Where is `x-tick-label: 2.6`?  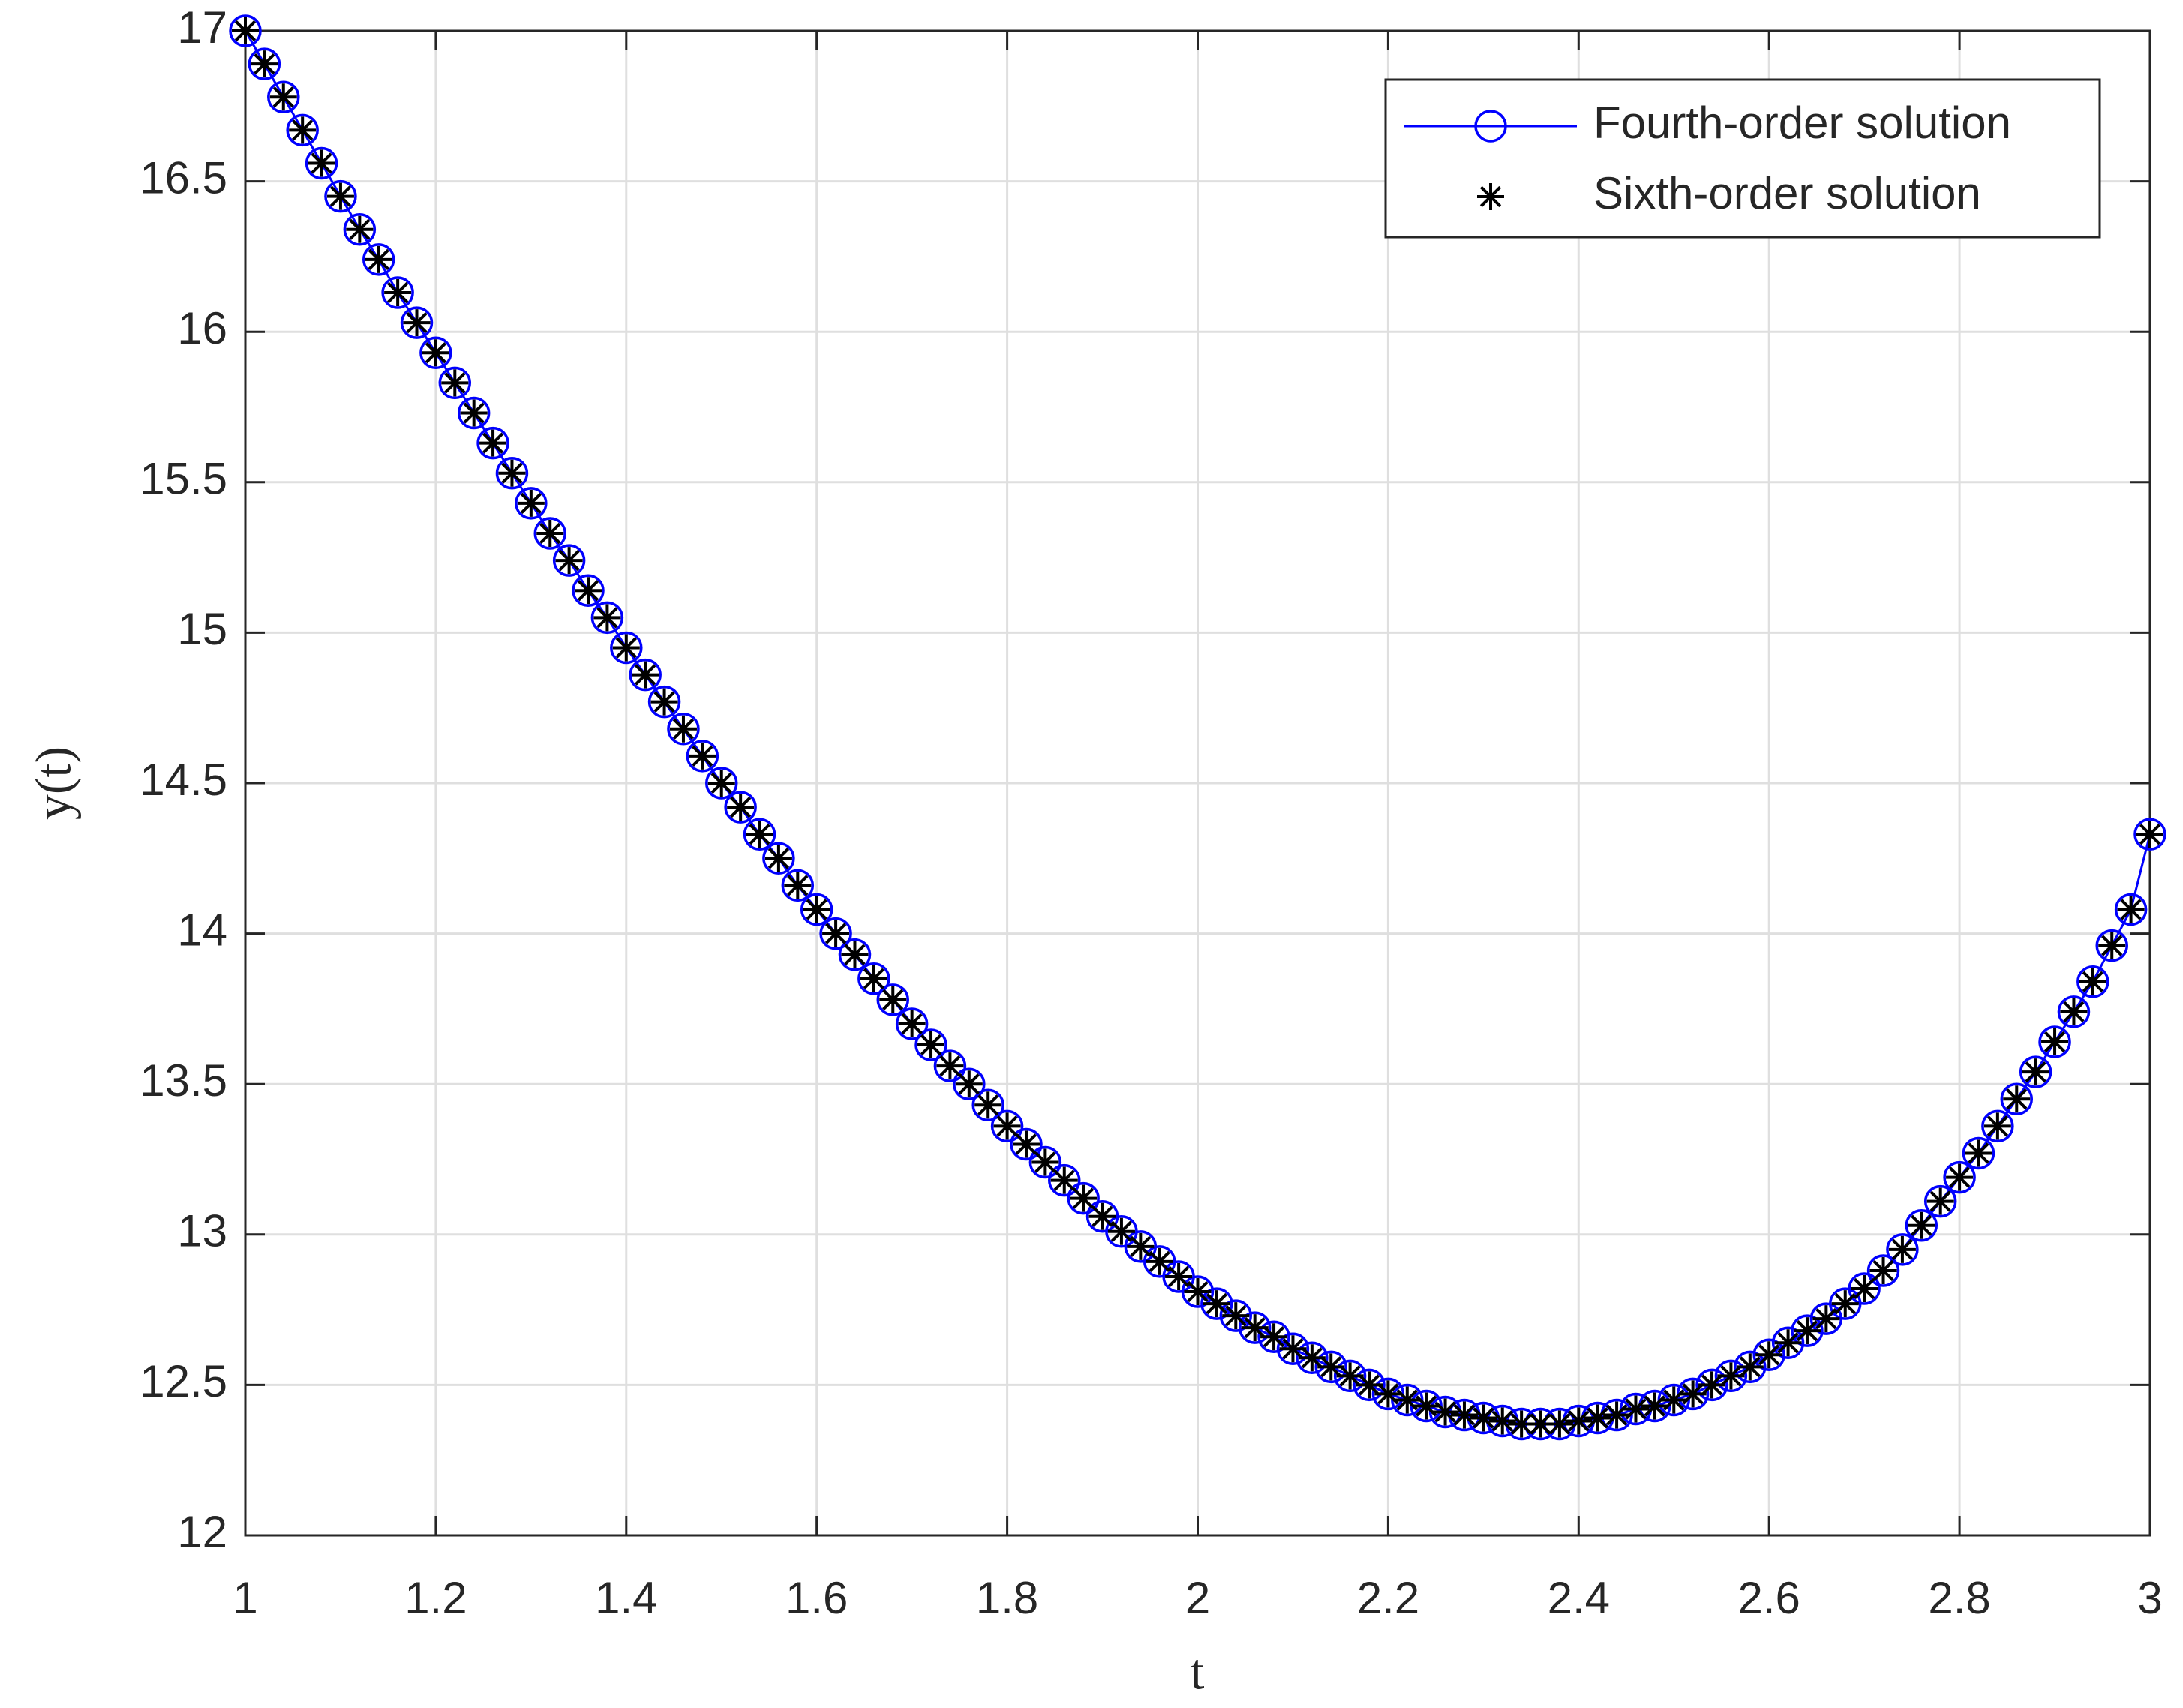 x-tick-label: 2.6 is located at coordinates (1768, 1598).